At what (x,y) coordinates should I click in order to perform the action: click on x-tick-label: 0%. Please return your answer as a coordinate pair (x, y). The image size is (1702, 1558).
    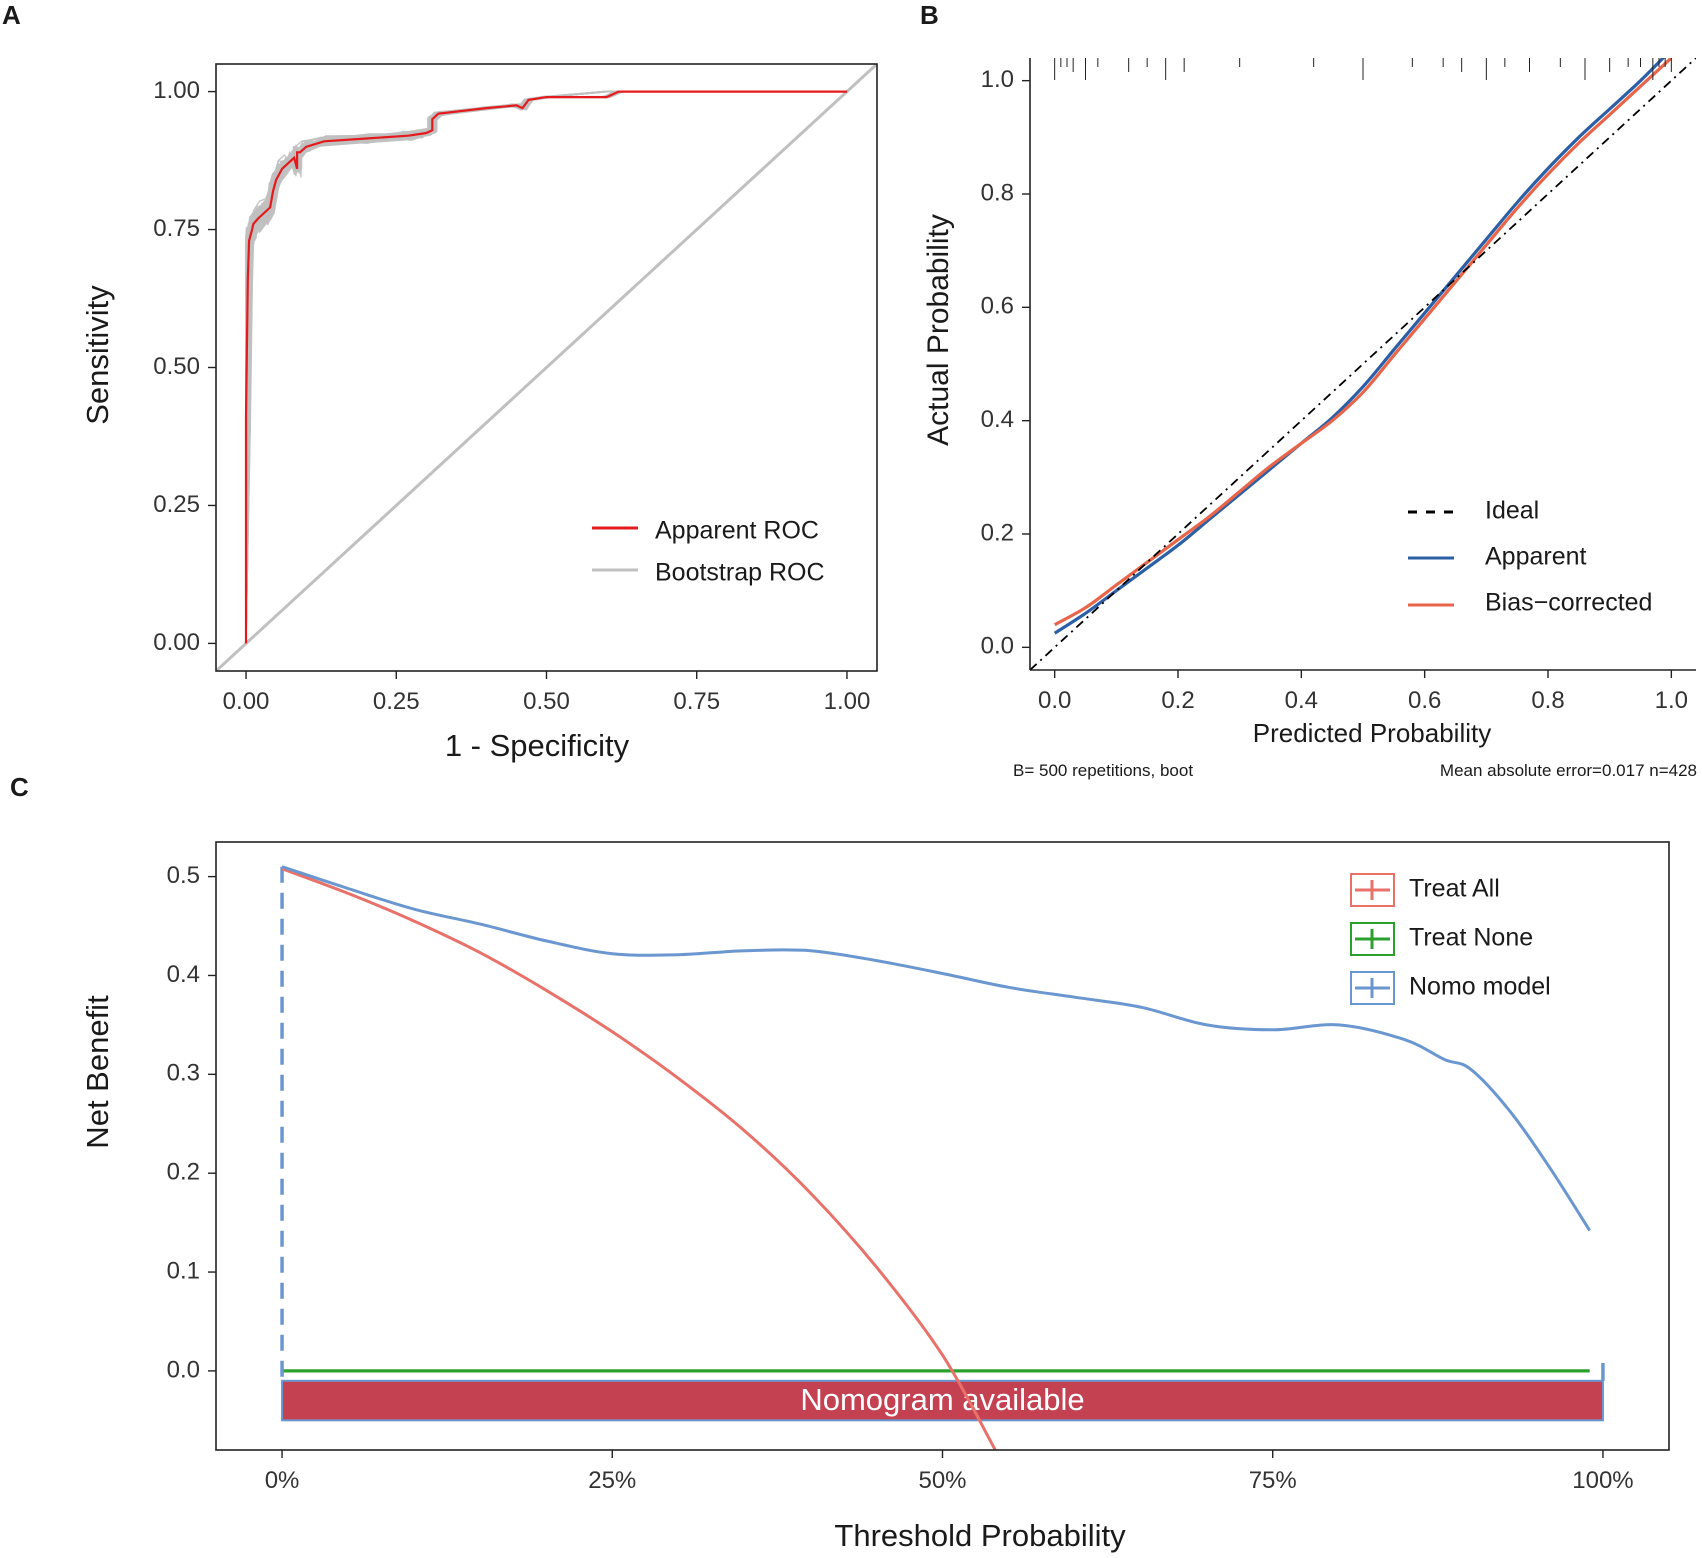
    Looking at the image, I should click on (282, 1480).